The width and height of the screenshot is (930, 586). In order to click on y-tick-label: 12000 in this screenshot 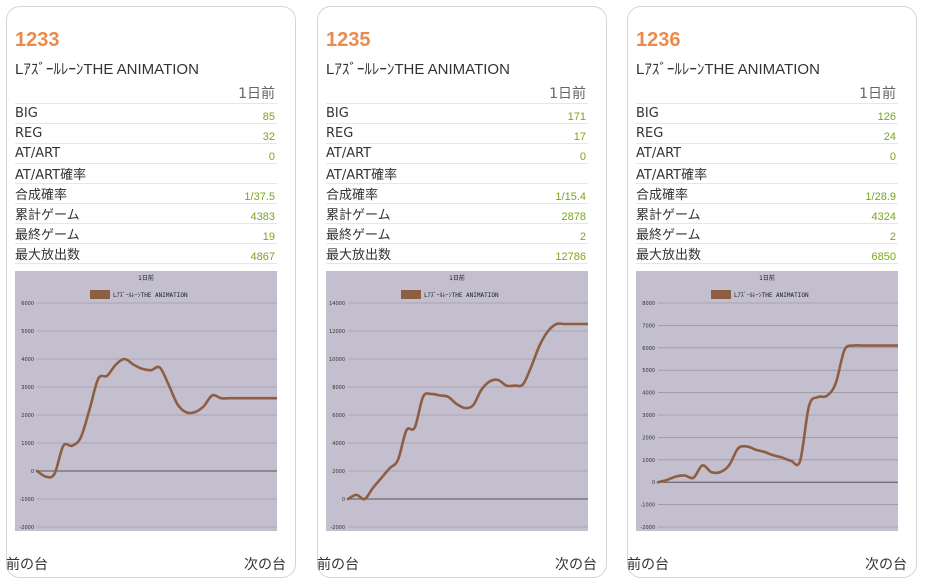, I will do `click(337, 332)`.